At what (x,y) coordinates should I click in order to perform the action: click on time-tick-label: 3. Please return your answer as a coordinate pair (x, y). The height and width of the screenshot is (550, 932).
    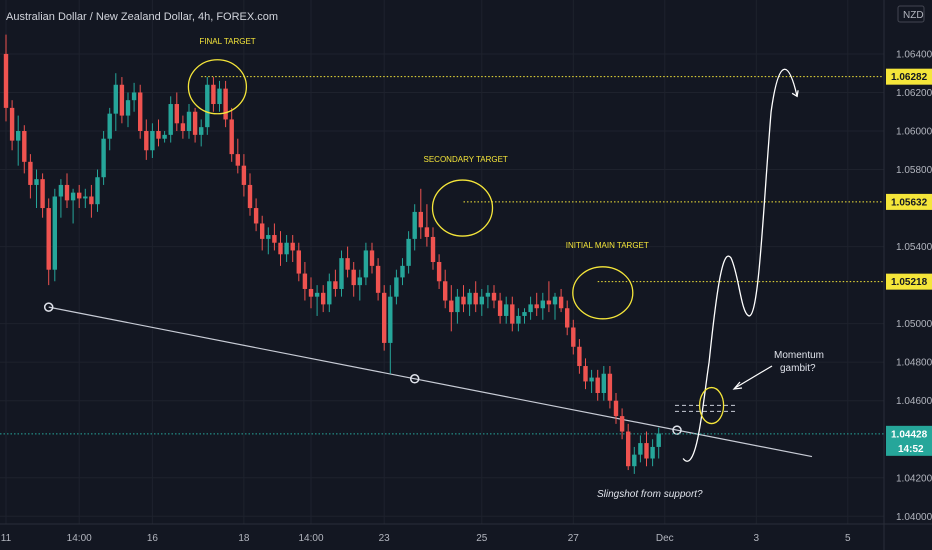
    Looking at the image, I should click on (757, 538).